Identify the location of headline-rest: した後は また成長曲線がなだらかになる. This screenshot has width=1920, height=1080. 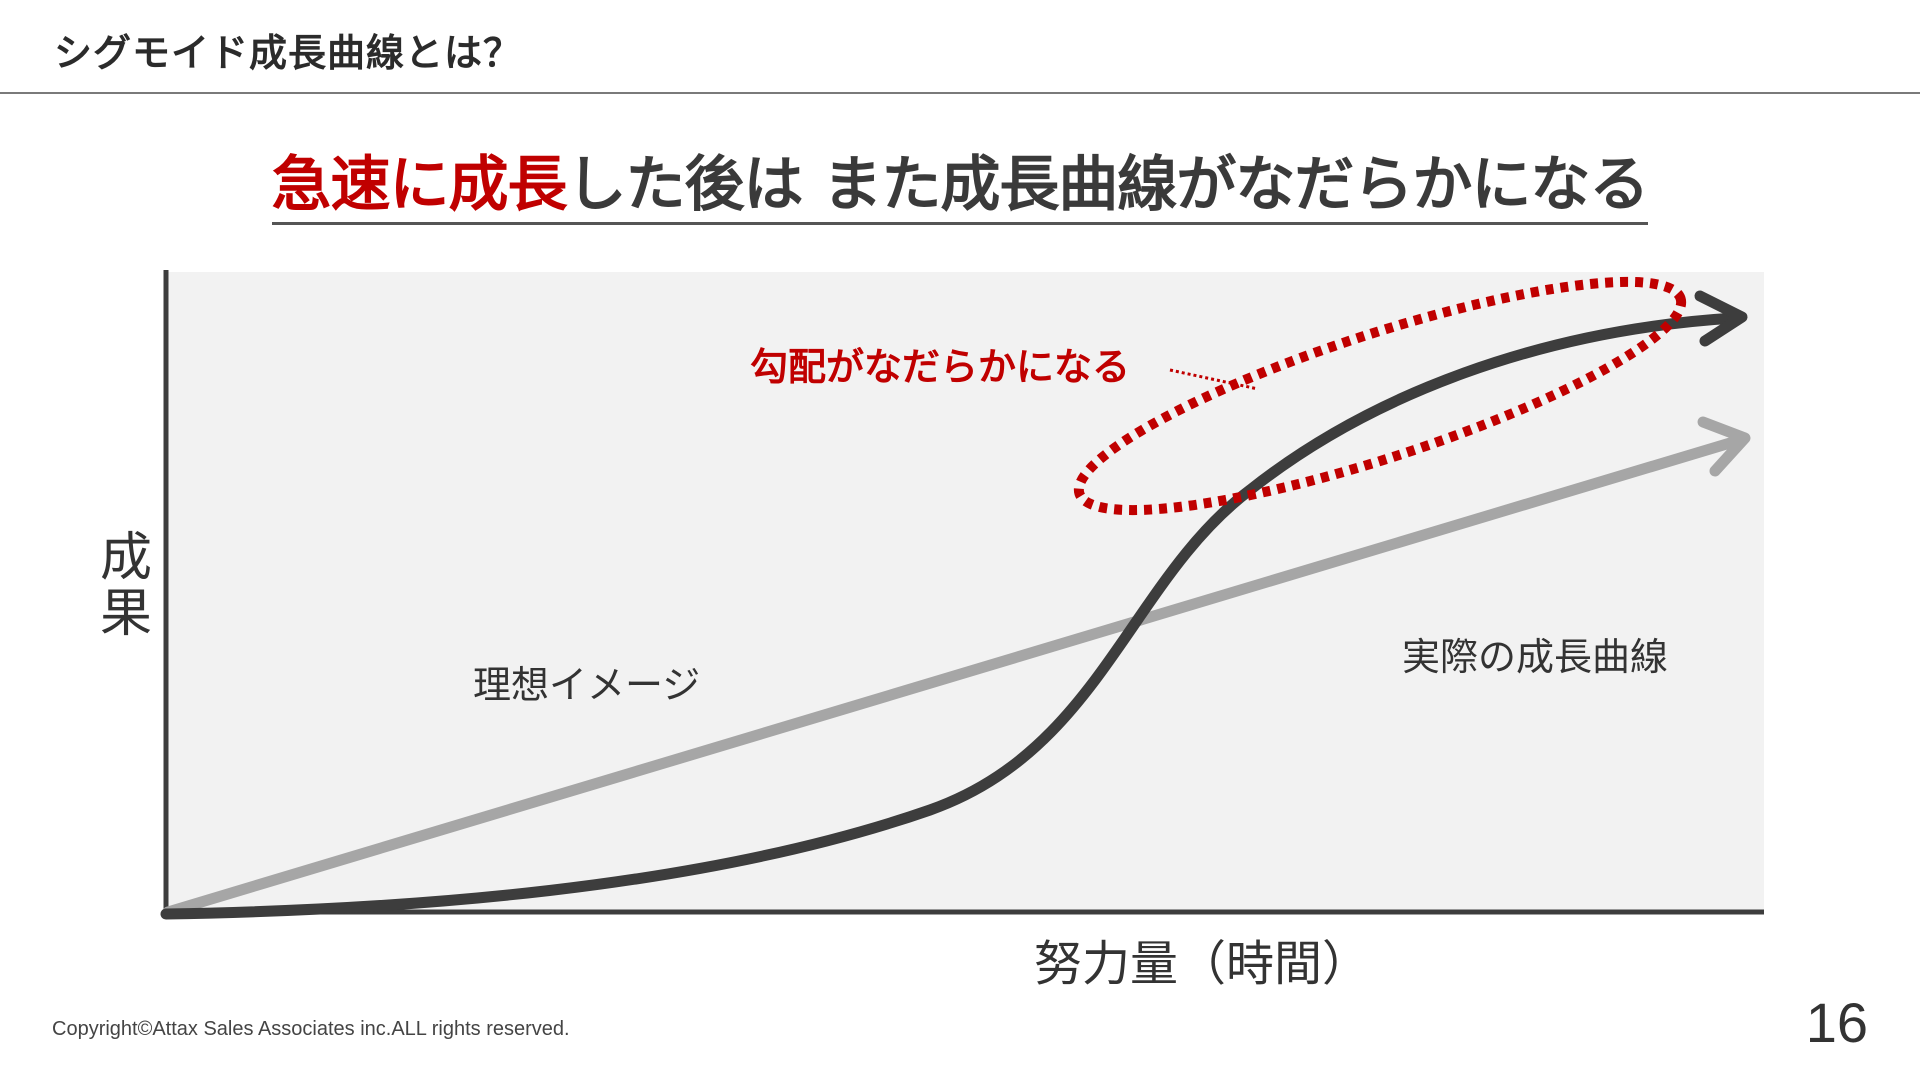
(1108, 185).